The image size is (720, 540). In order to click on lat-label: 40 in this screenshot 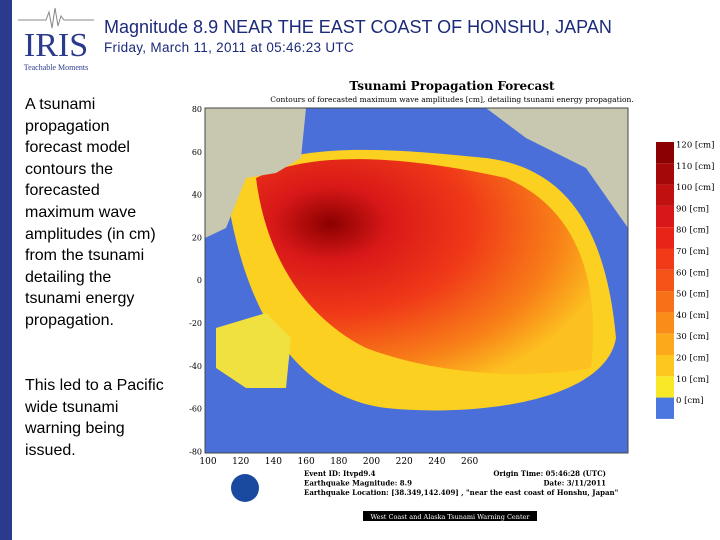, I will do `click(197, 195)`.